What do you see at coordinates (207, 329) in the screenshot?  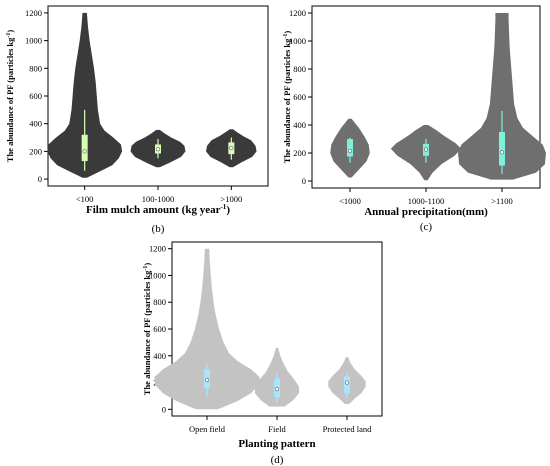 I see `violin-Open field` at bounding box center [207, 329].